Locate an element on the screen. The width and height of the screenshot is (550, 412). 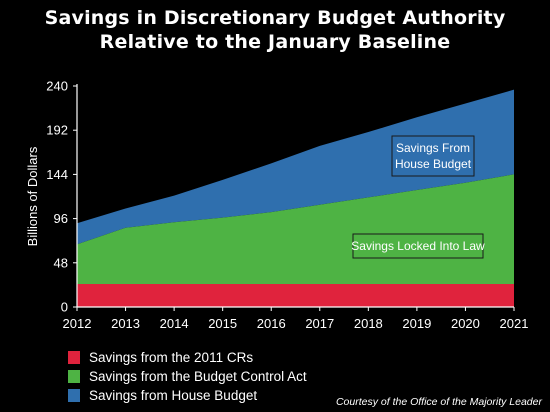
chart-title-line2: Relative to the January Baseline is located at coordinates (275, 42).